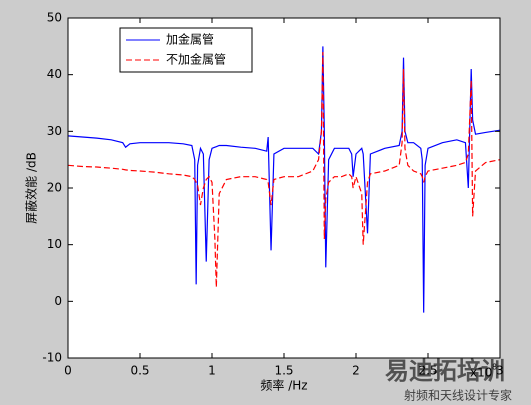  What do you see at coordinates (500, 371) in the screenshot?
I see `x-tick-label: 3` at bounding box center [500, 371].